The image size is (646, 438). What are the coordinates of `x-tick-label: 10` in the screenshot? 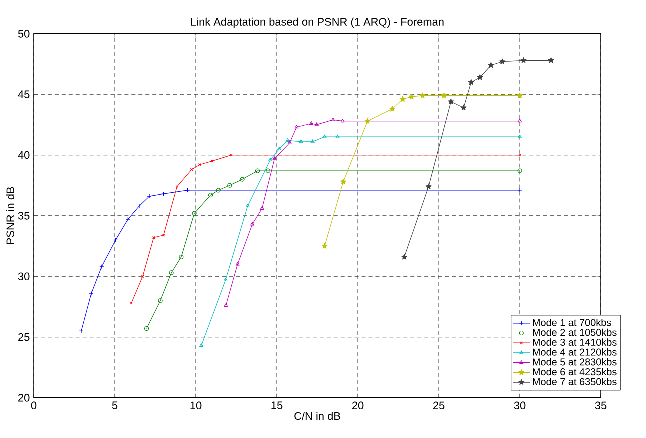 It's located at (196, 406).